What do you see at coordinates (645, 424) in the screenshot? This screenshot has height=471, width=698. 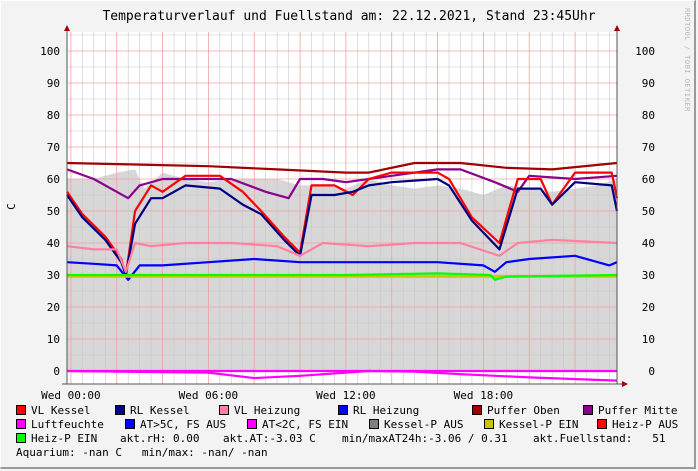 I see `legend-label: Heiz-P AUS` at bounding box center [645, 424].